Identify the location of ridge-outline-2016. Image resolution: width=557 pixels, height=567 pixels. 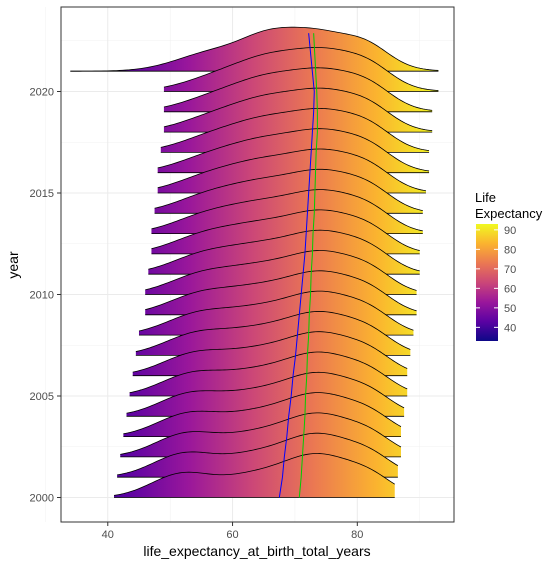
(293, 150).